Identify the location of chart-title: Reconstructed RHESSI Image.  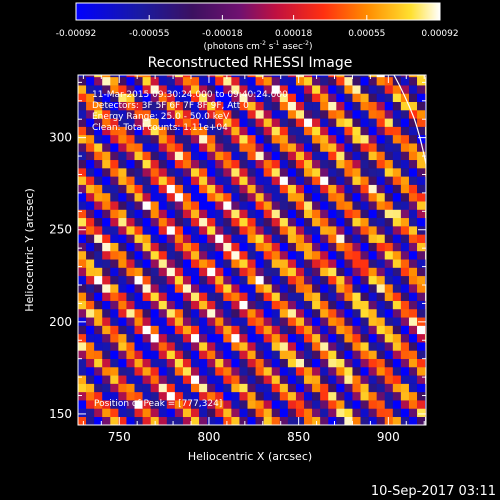
(250, 63).